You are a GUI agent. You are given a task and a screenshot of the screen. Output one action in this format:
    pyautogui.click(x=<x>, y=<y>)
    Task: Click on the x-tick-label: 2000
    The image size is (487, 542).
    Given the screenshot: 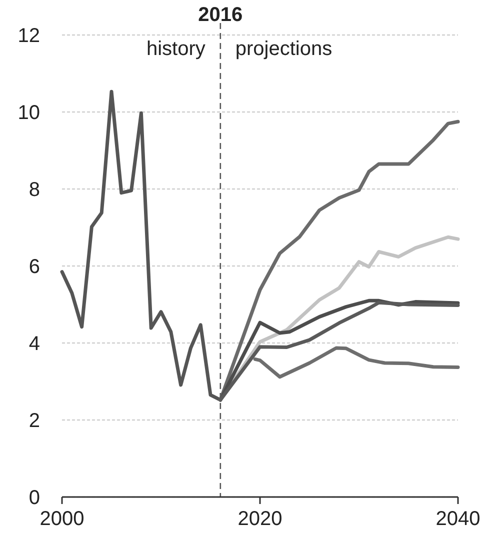 What is the action you would take?
    pyautogui.click(x=62, y=519)
    